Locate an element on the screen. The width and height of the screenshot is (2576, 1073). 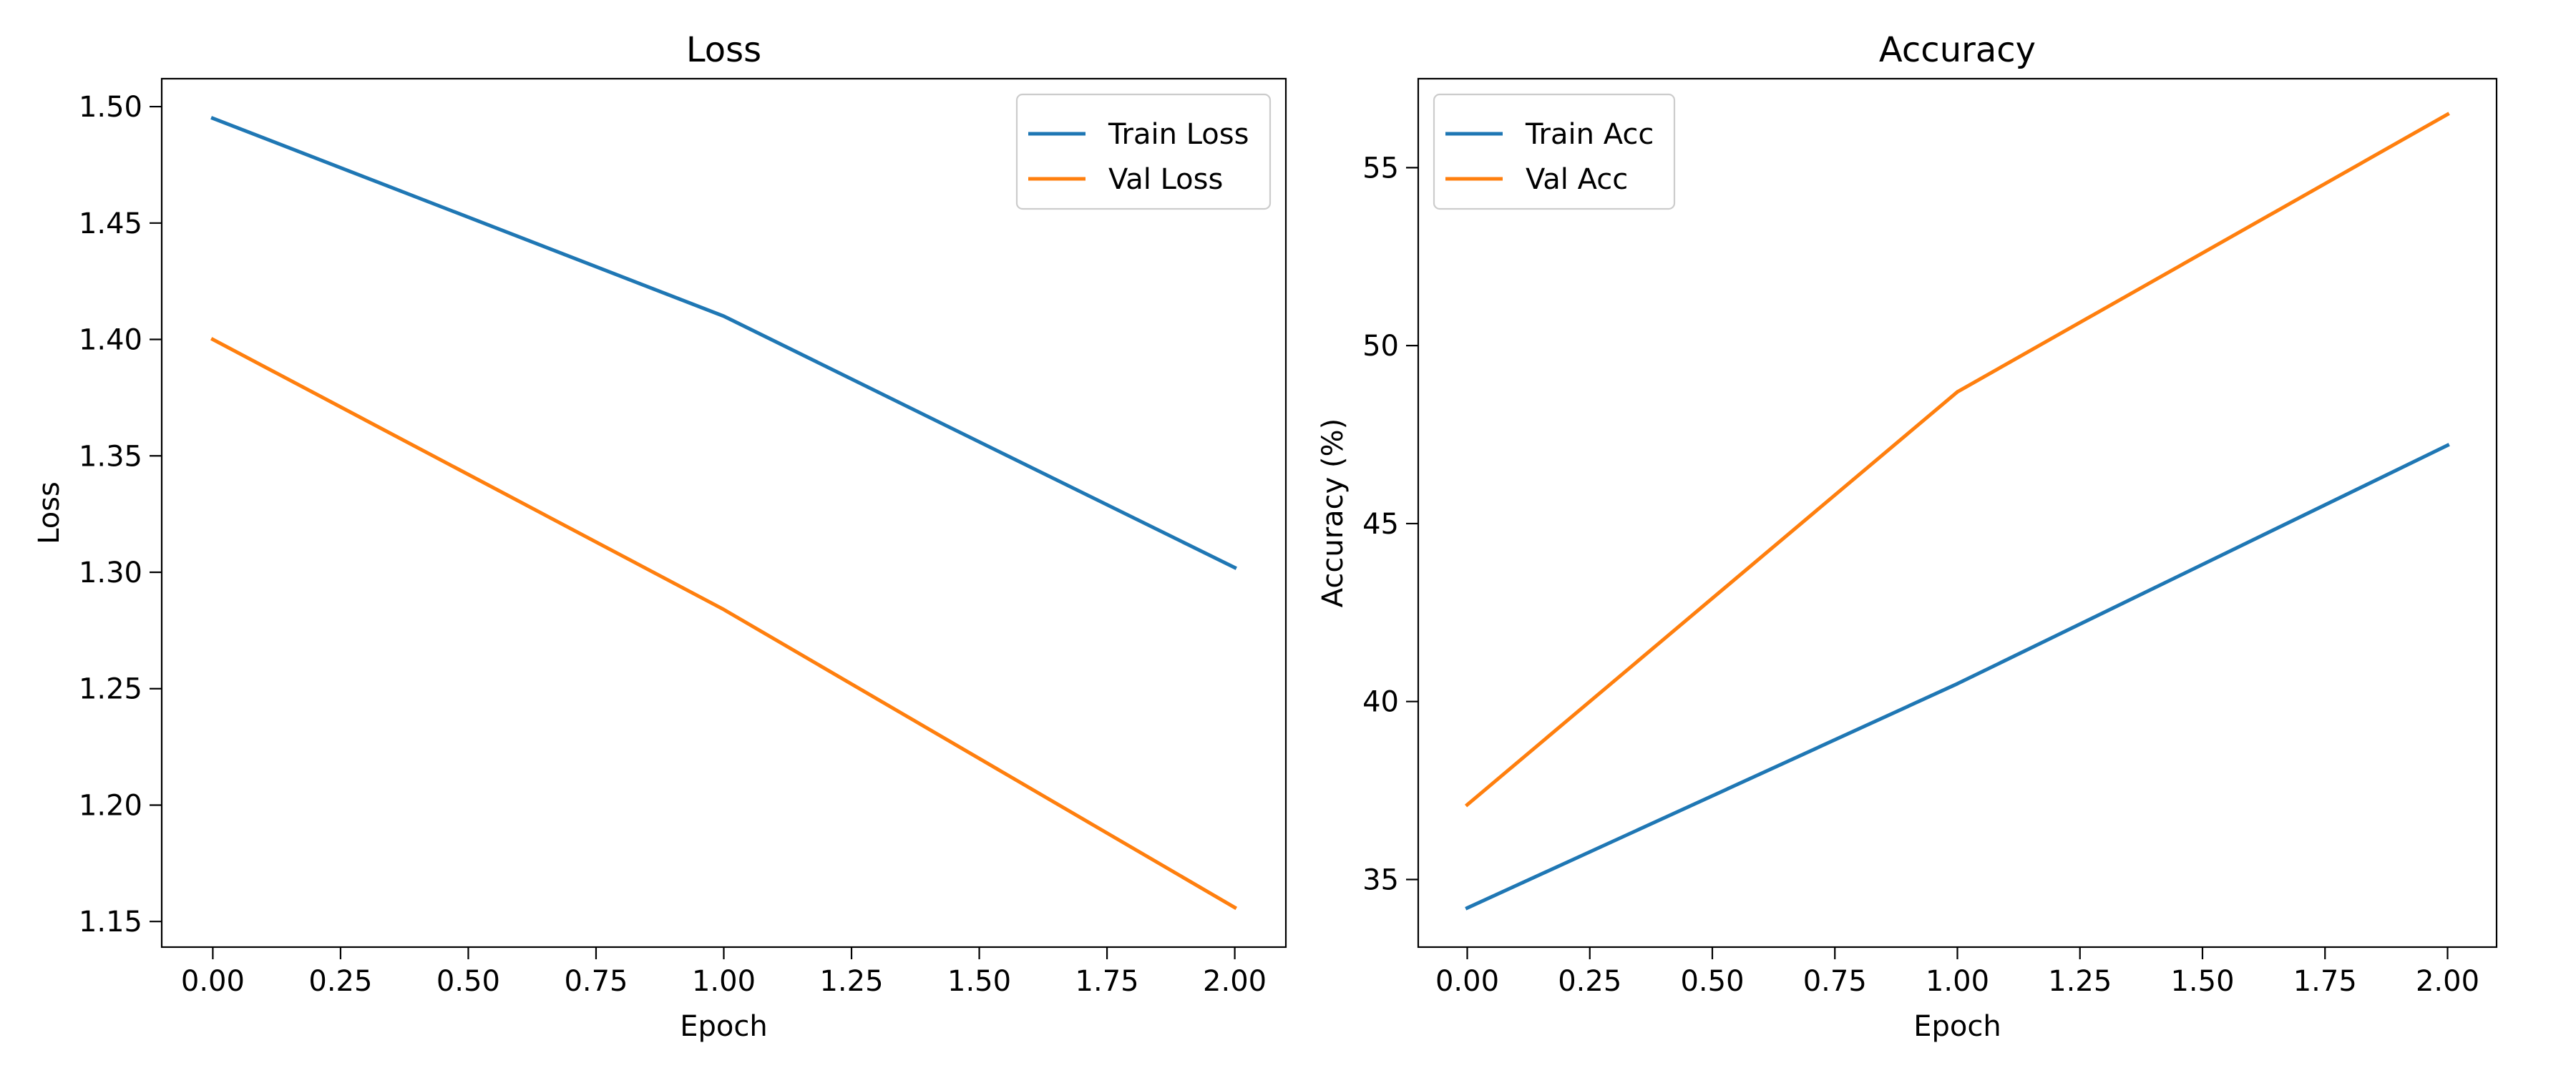
loss-x-tick-label: 1.75 is located at coordinates (1107, 981).